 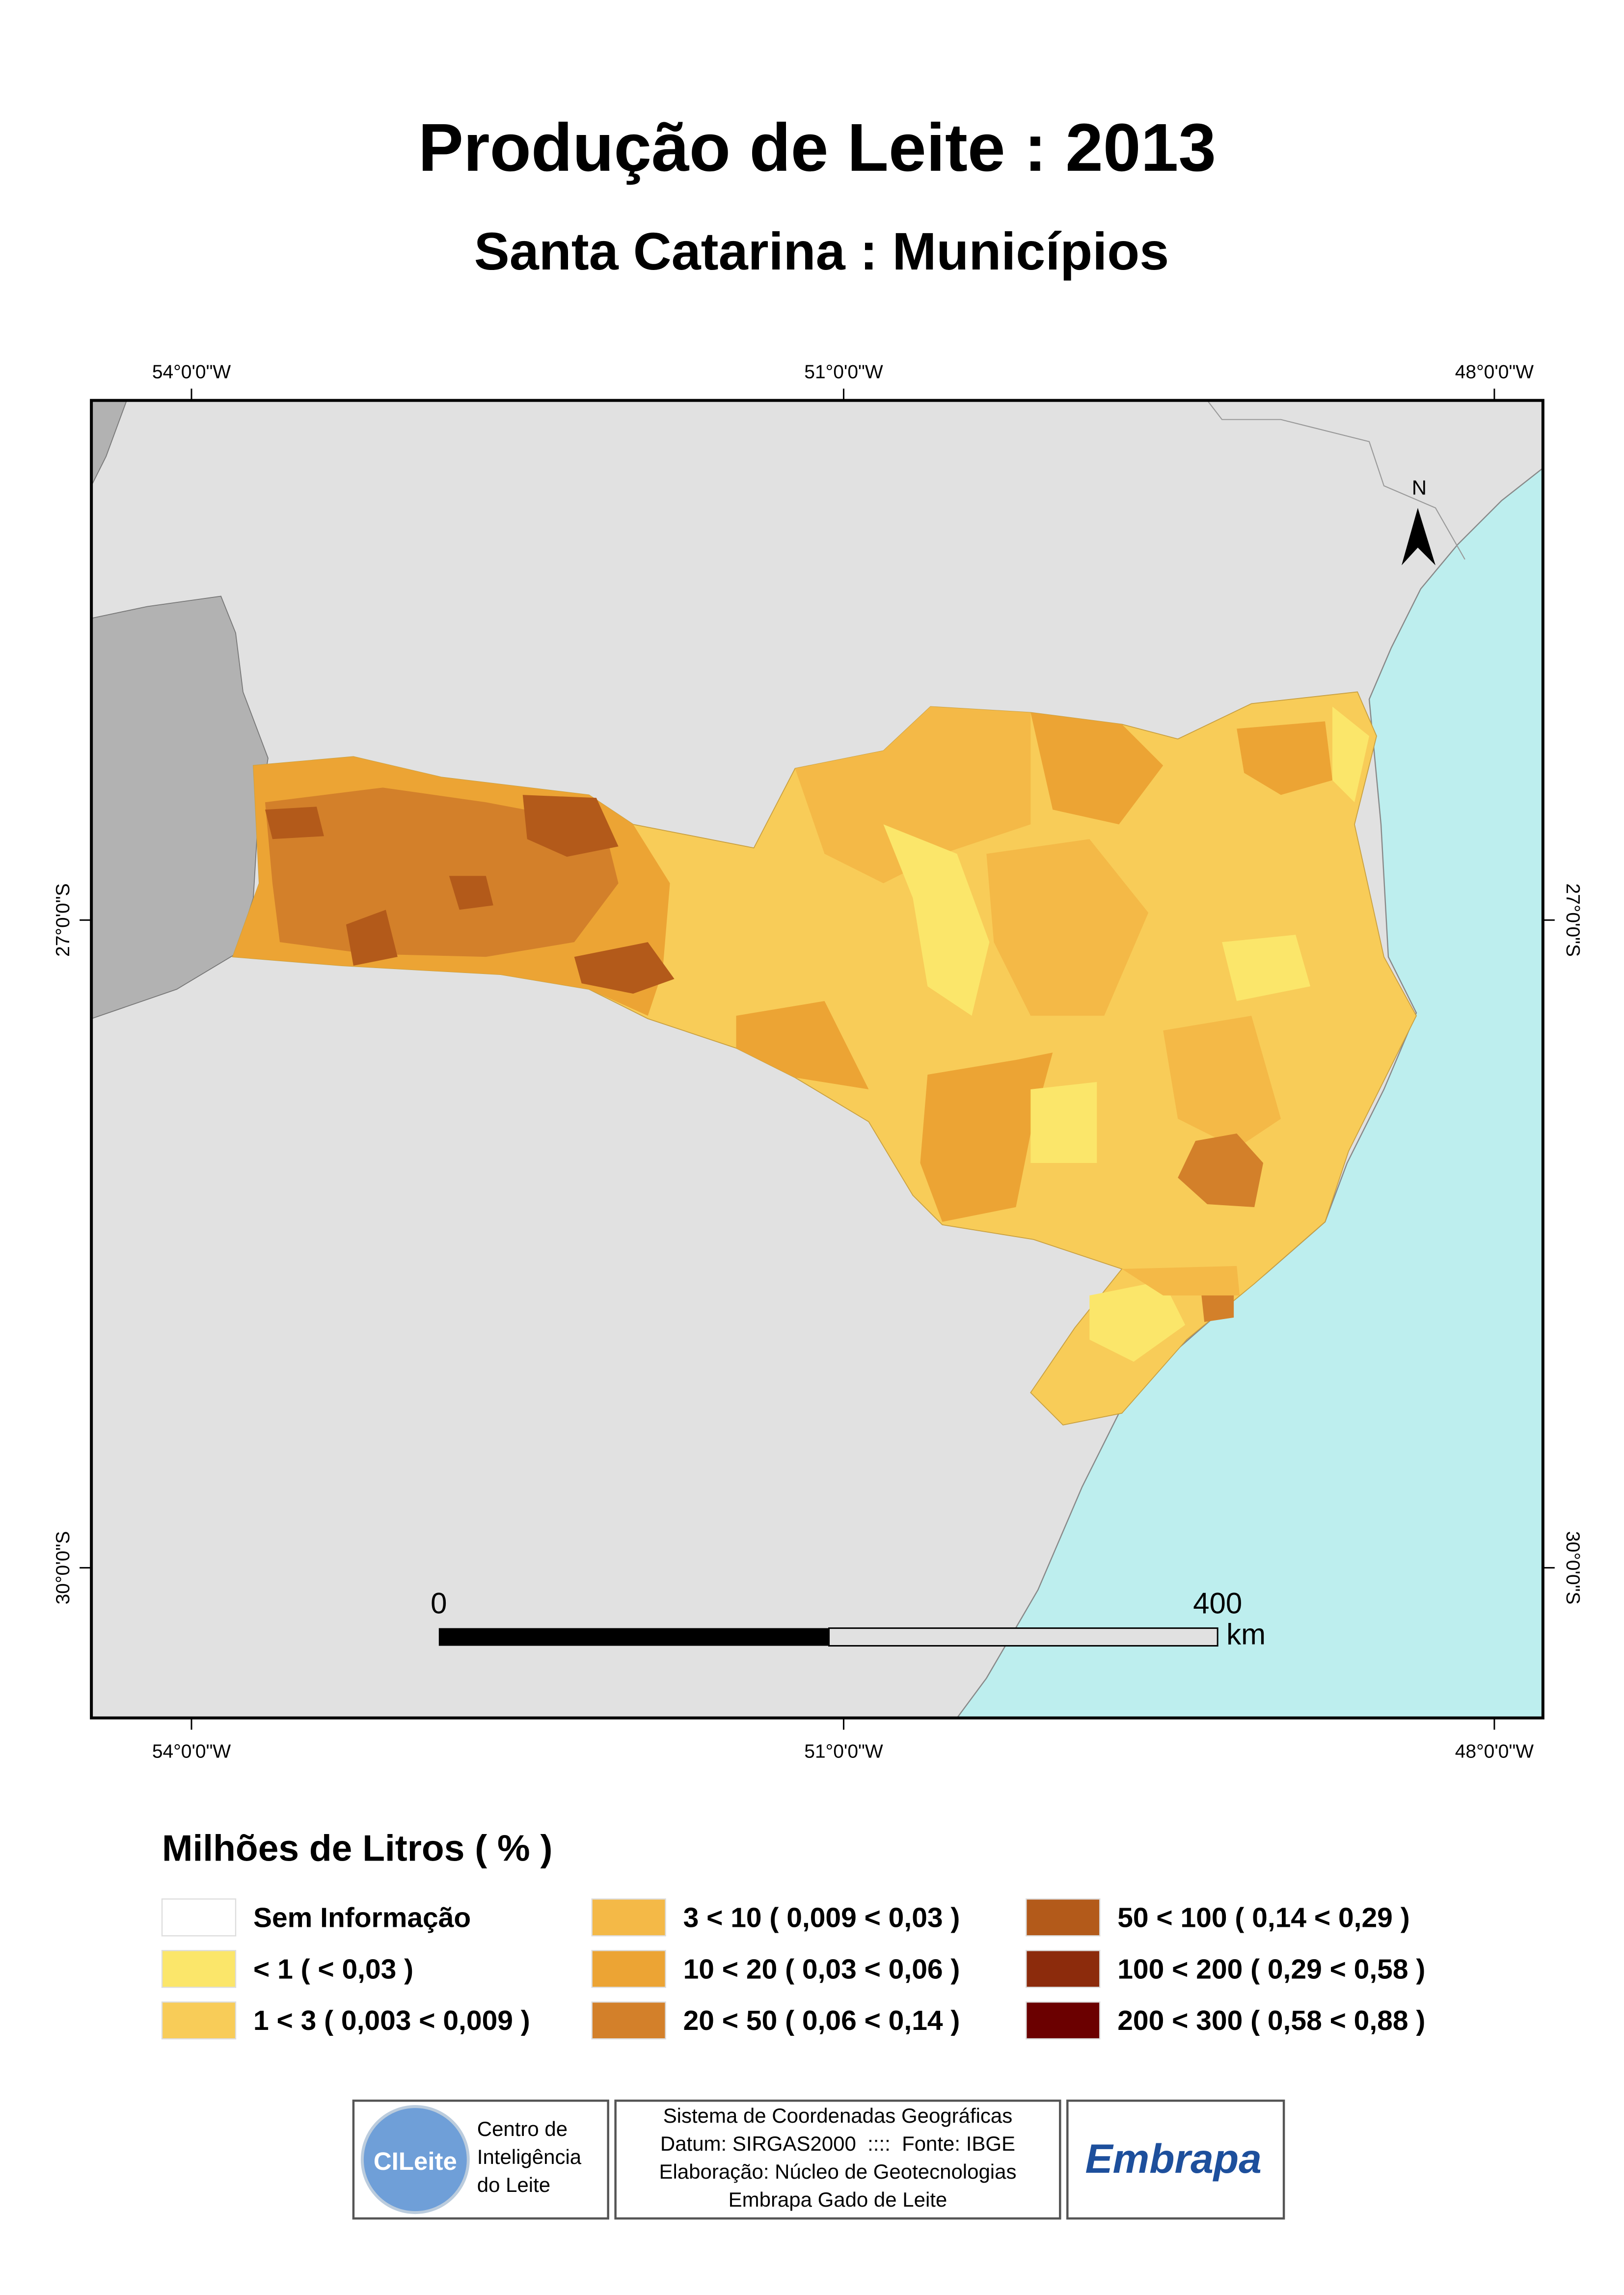 What do you see at coordinates (821, 2021) in the screenshot?
I see `legend-label: 20 < 50 ( 0,06 < 0,14 )` at bounding box center [821, 2021].